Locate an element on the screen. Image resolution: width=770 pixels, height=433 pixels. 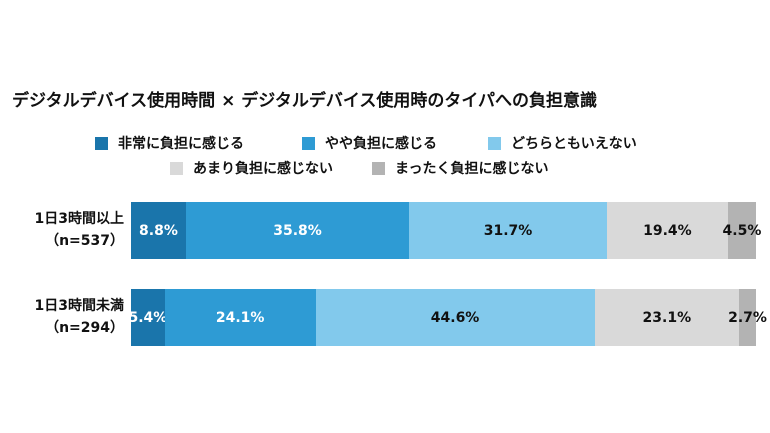
bar-segment: 44.6% is located at coordinates (455, 317).